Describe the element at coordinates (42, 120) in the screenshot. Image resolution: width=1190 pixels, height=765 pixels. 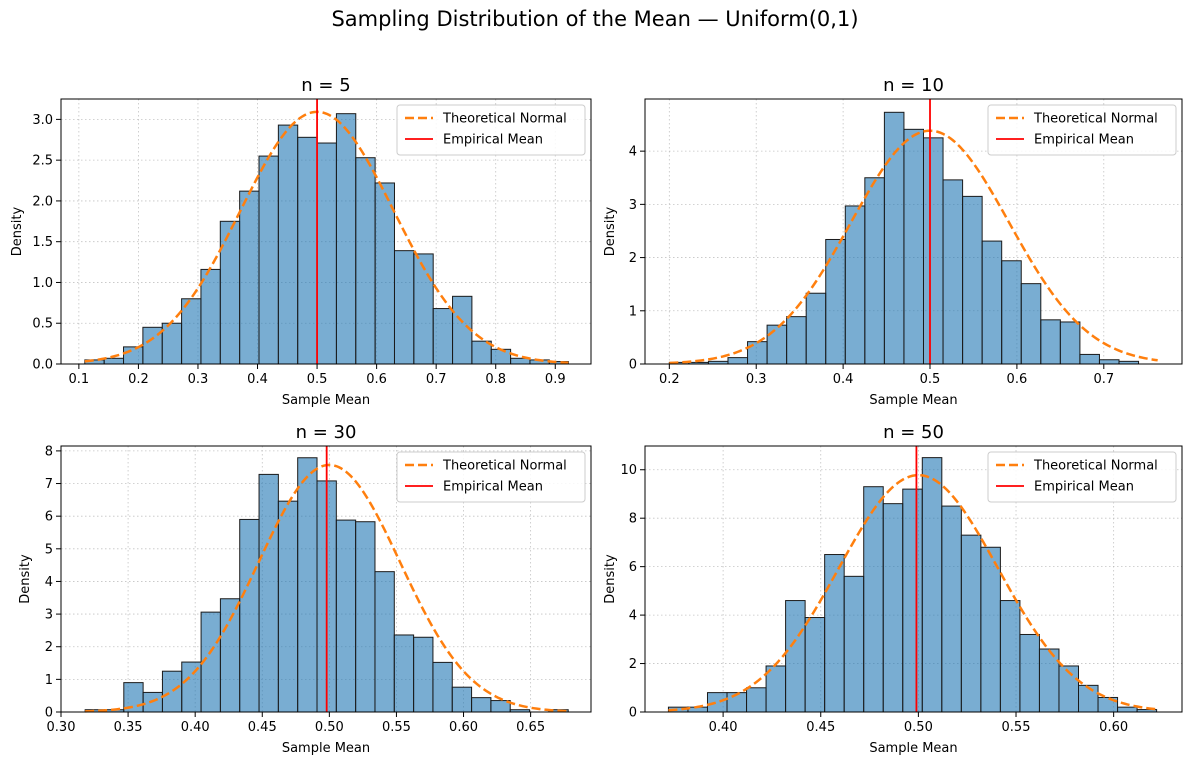
I see `y-tick-label: 3.0` at that location.